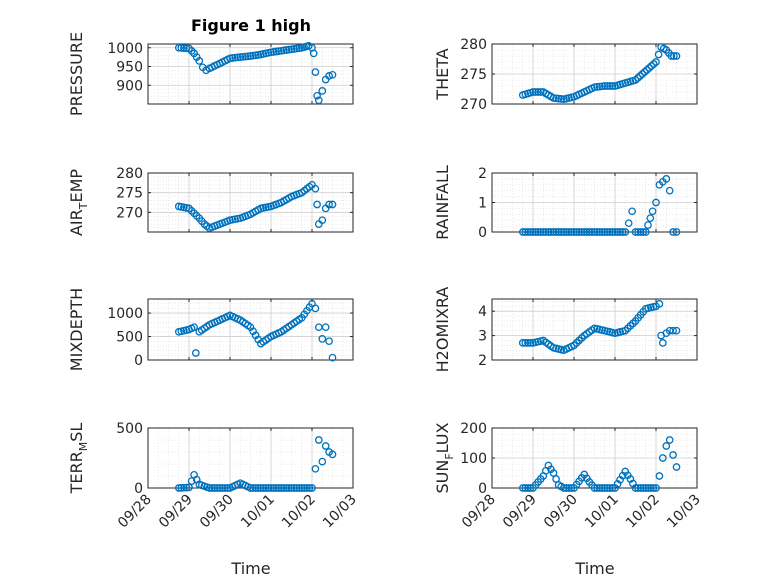 The height and width of the screenshot is (583, 778). Describe the element at coordinates (482, 174) in the screenshot. I see `y-tick-label: 2` at that location.